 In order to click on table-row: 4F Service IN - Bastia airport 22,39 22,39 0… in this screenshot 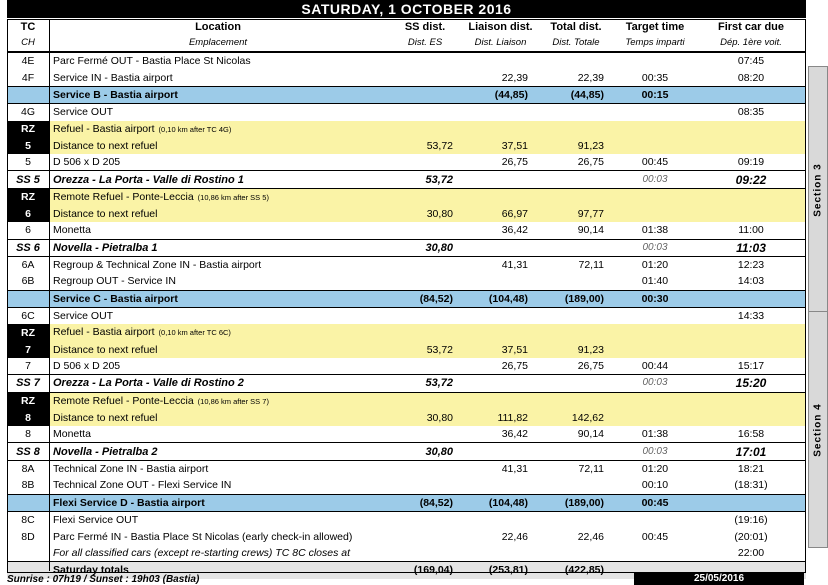, I will do `click(406, 77)`.